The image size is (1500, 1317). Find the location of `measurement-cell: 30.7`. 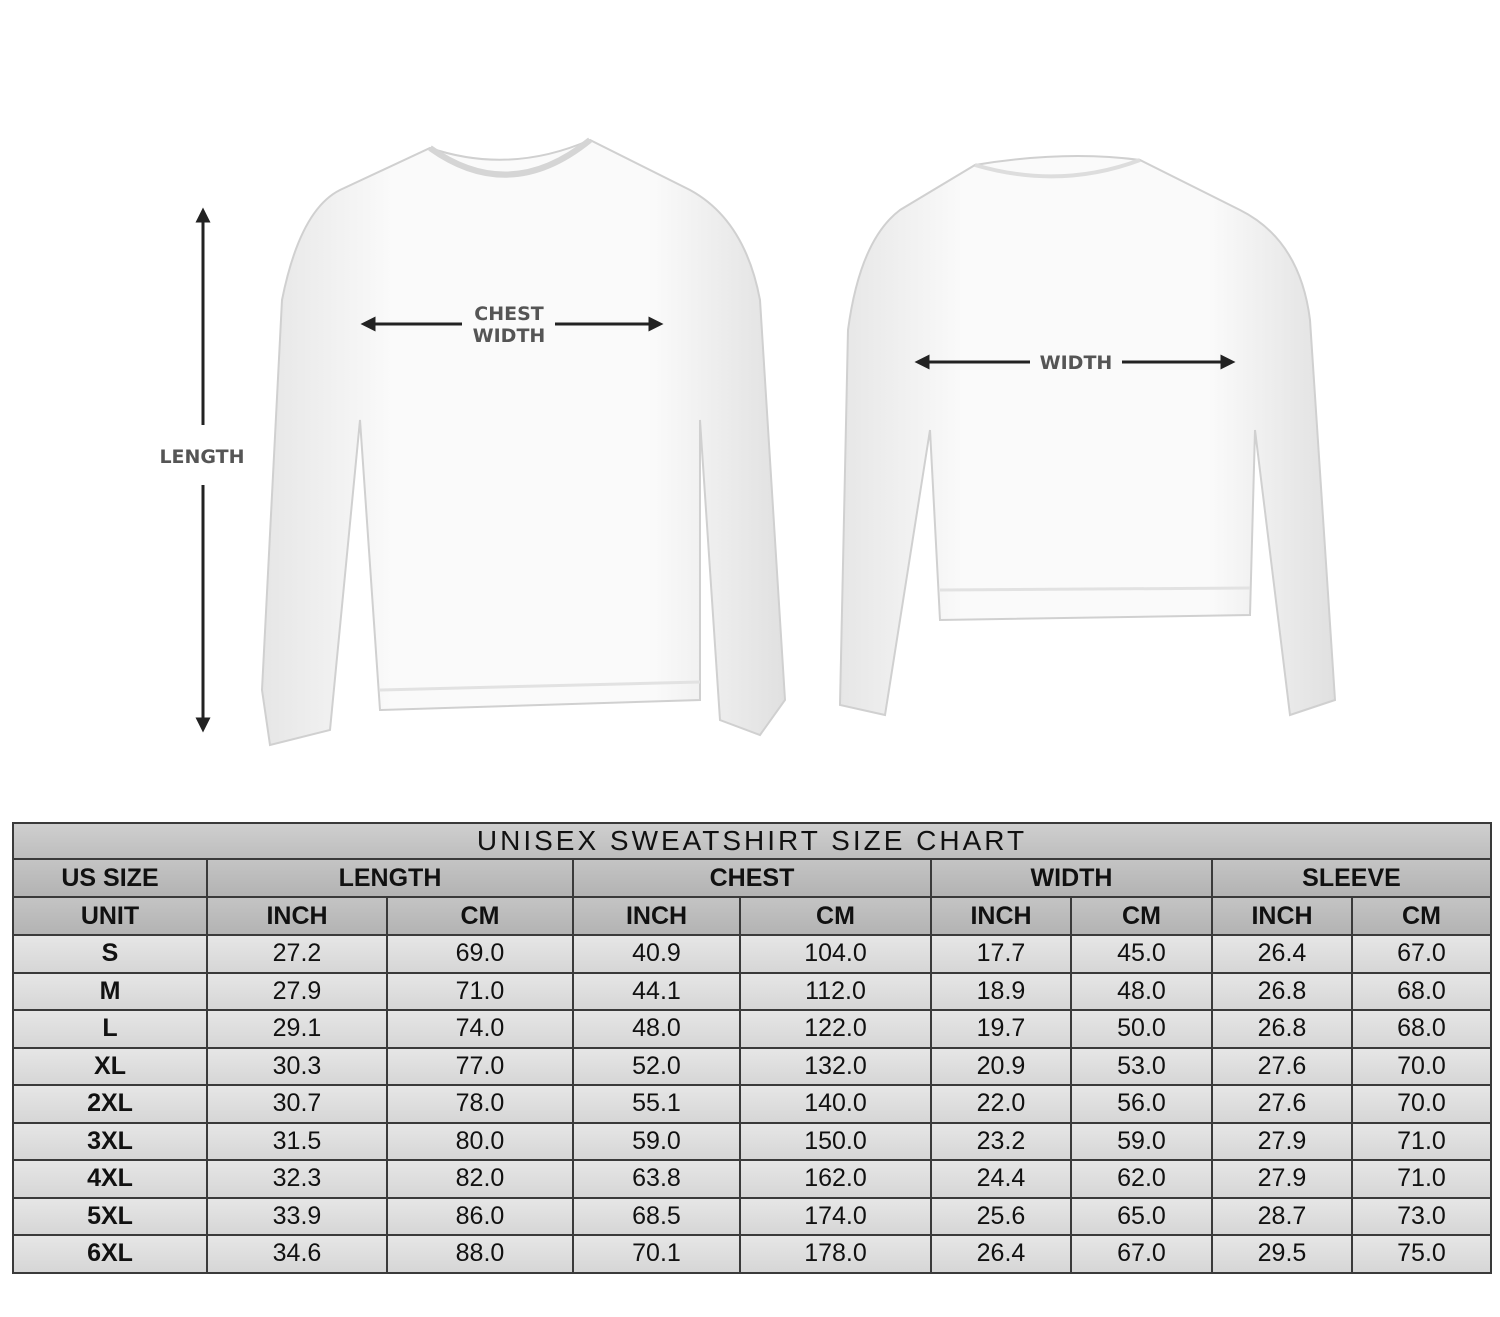

measurement-cell: 30.7 is located at coordinates (297, 1104).